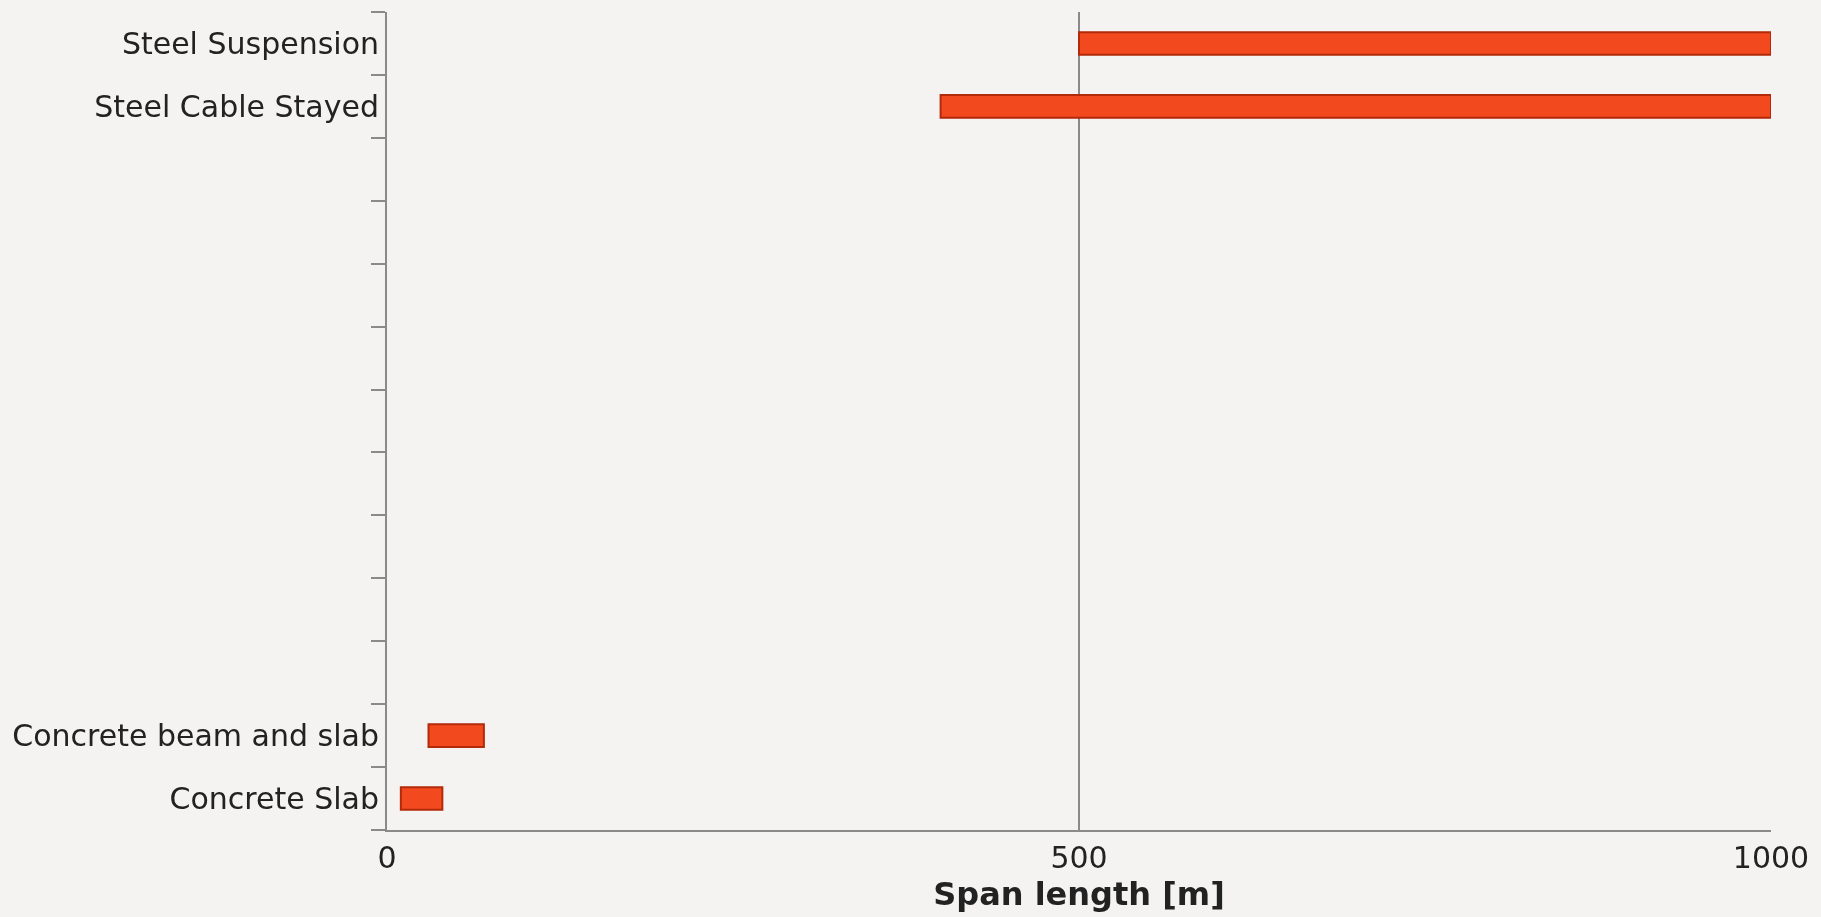  What do you see at coordinates (1771, 857) in the screenshot?
I see `x-tick-label: 1000` at bounding box center [1771, 857].